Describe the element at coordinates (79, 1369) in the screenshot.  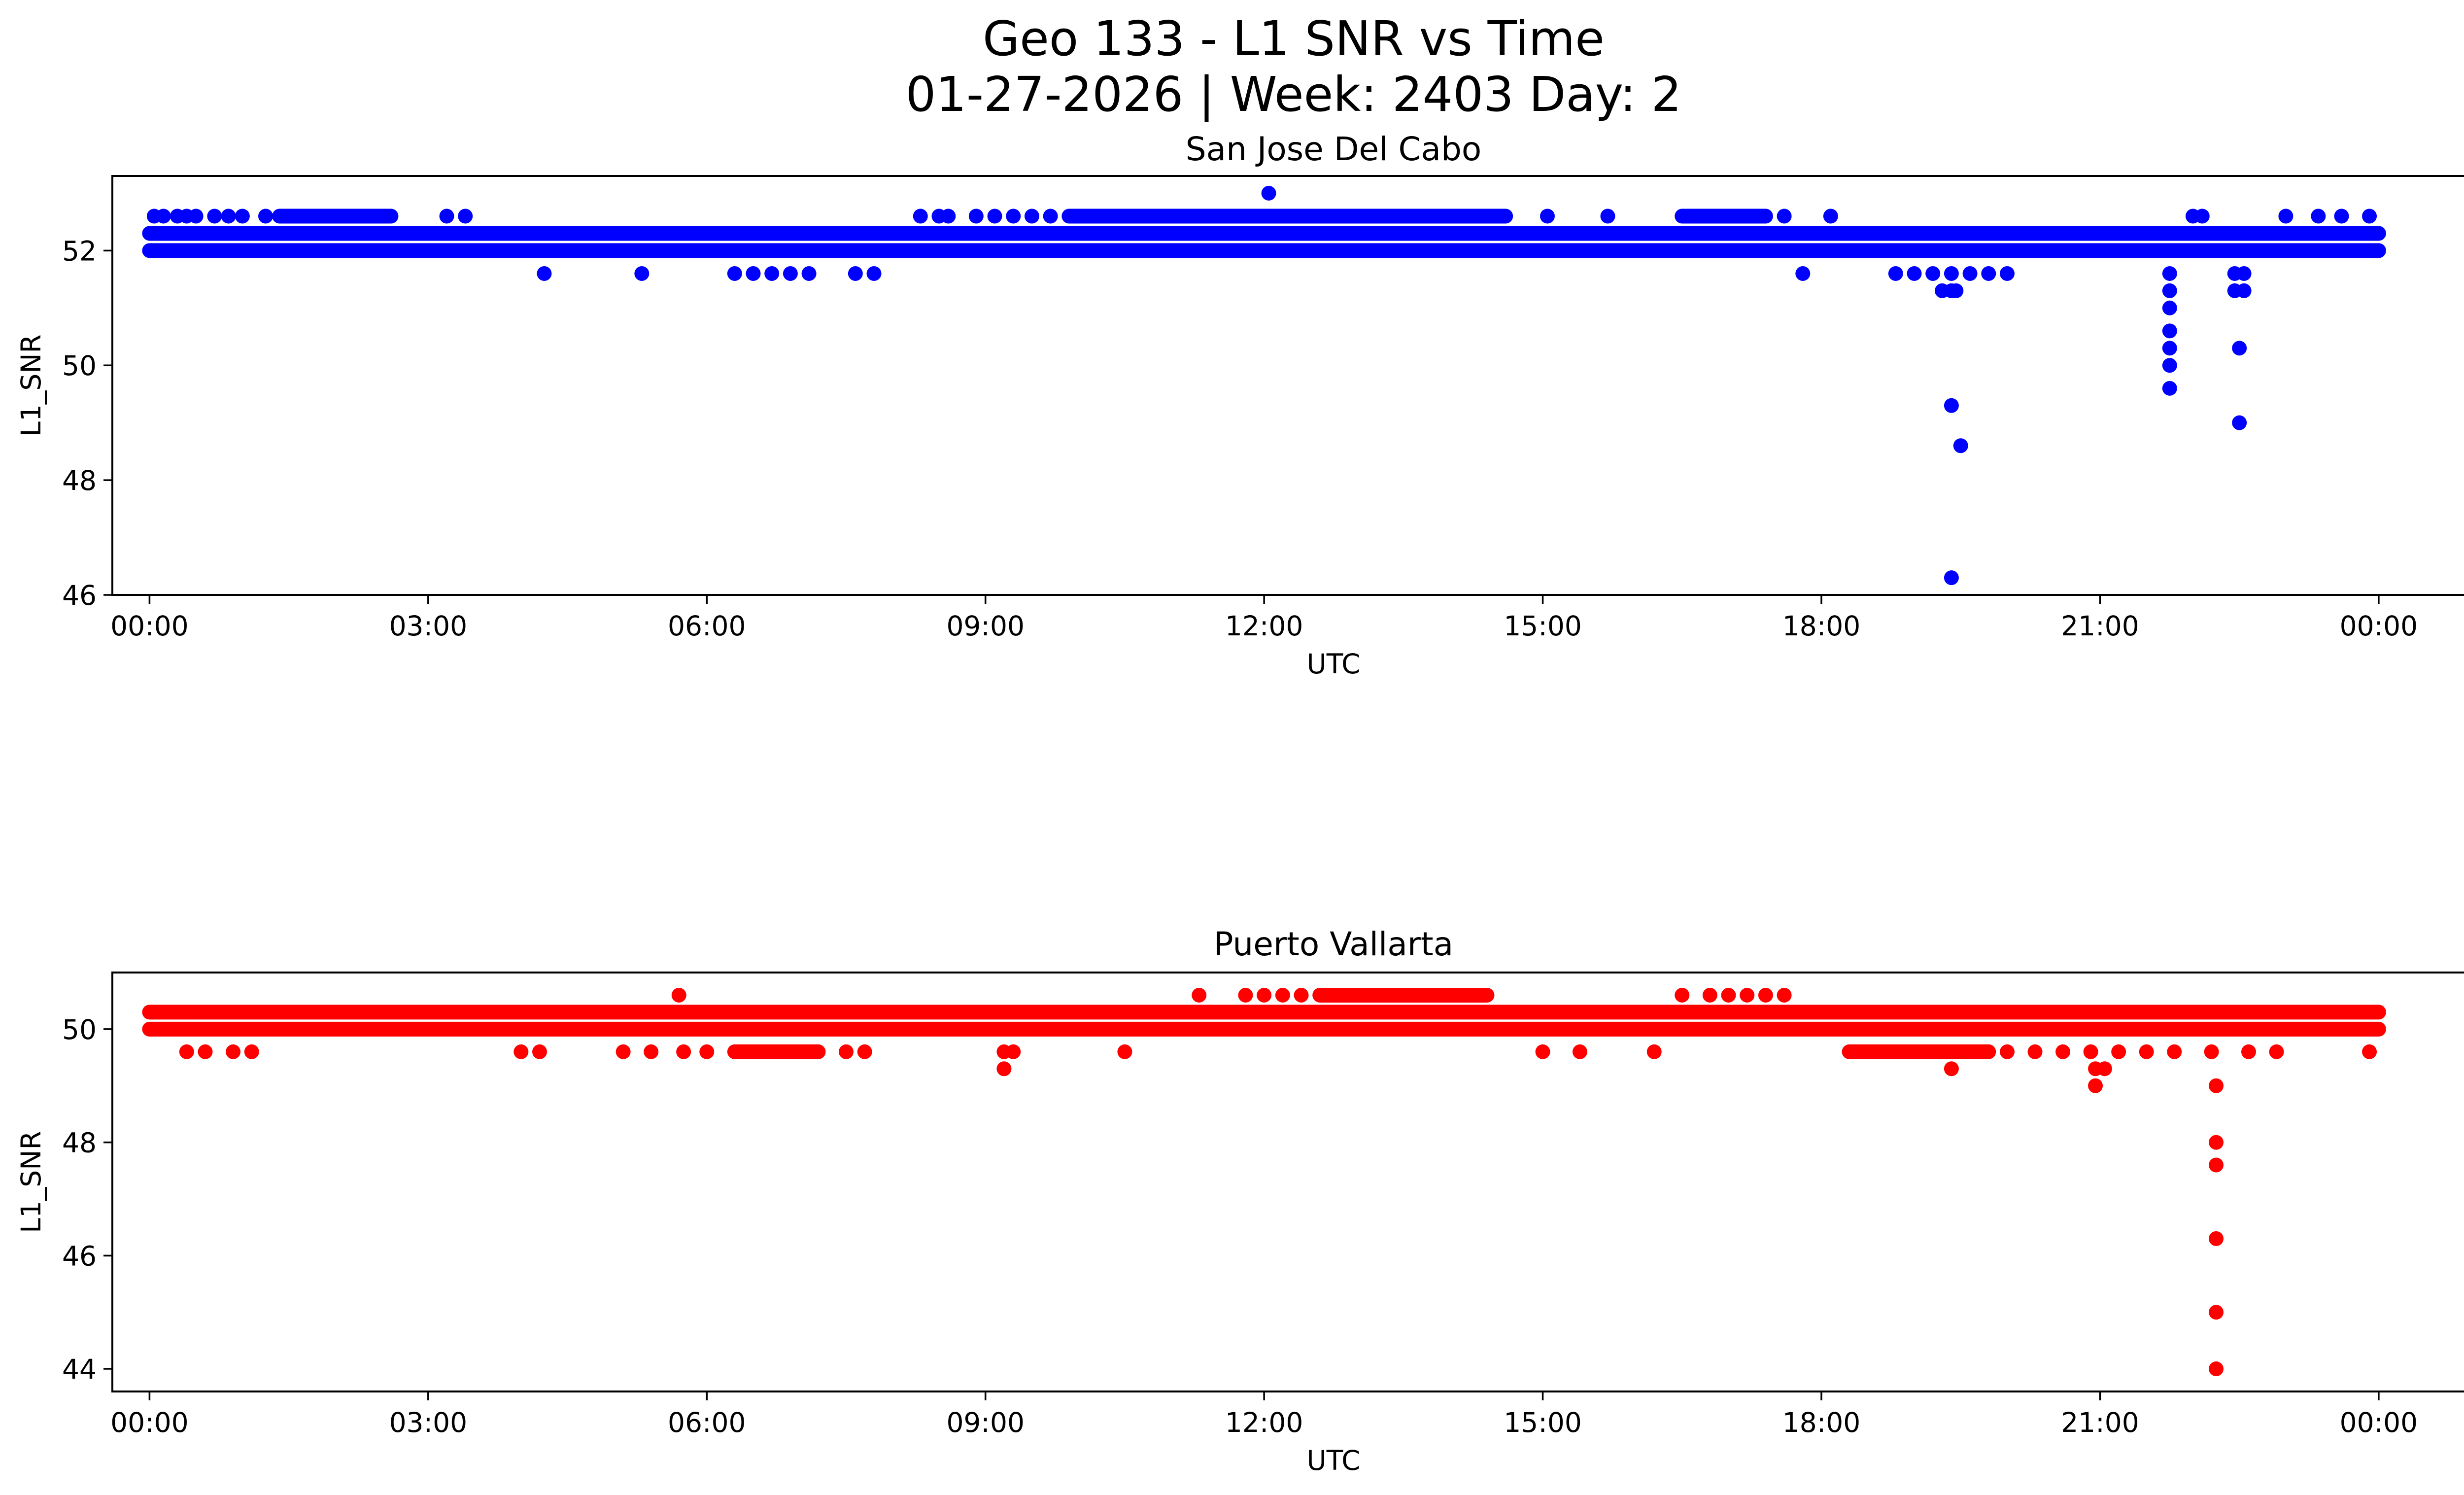
I see `y-tick-label: 44` at that location.